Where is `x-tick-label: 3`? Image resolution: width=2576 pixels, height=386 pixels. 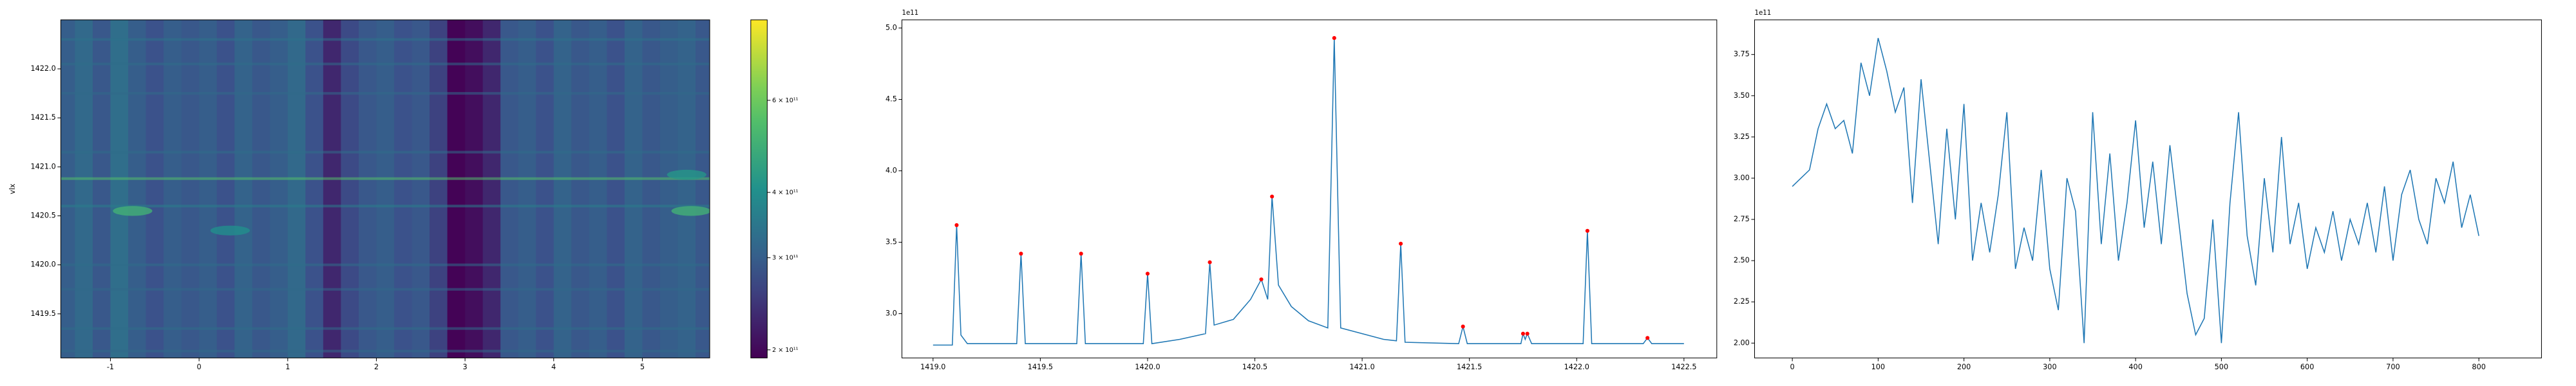
x-tick-label: 3 is located at coordinates (465, 367).